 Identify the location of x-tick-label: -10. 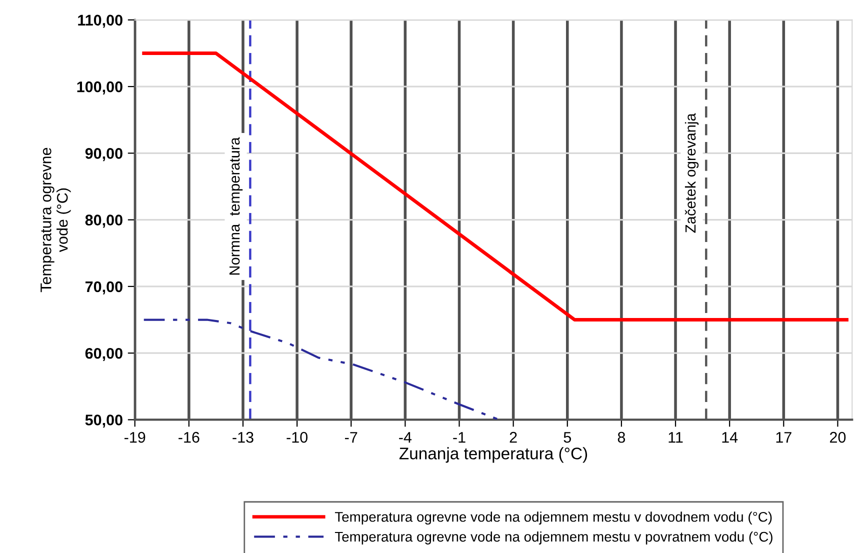
(297, 437).